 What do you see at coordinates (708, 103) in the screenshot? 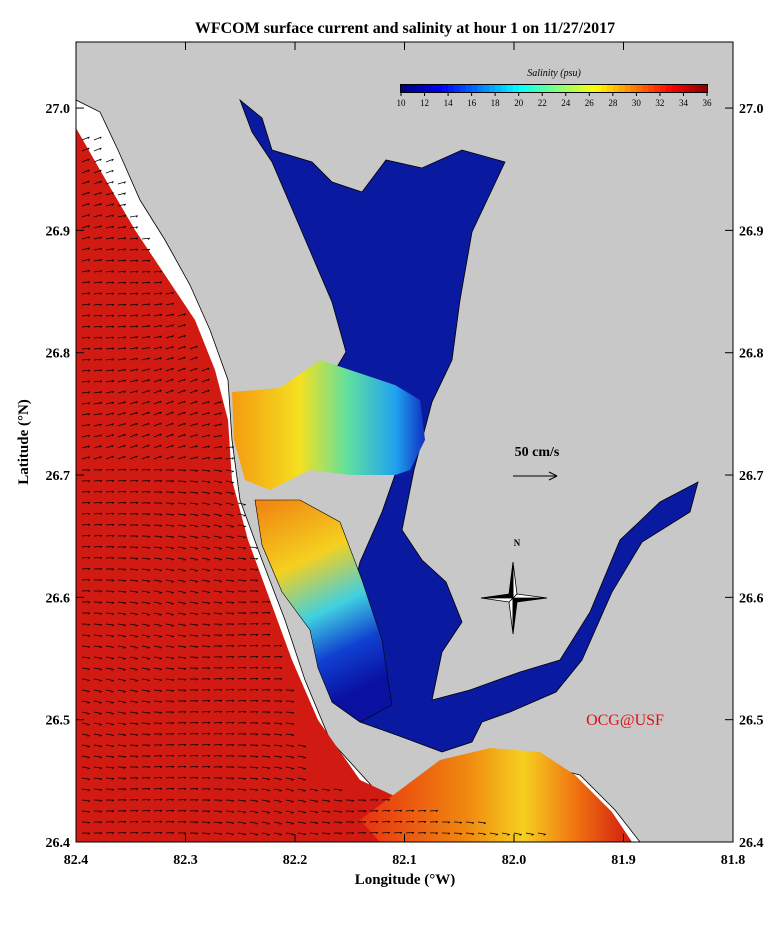
I see `colorbar-tick-label: 36` at bounding box center [708, 103].